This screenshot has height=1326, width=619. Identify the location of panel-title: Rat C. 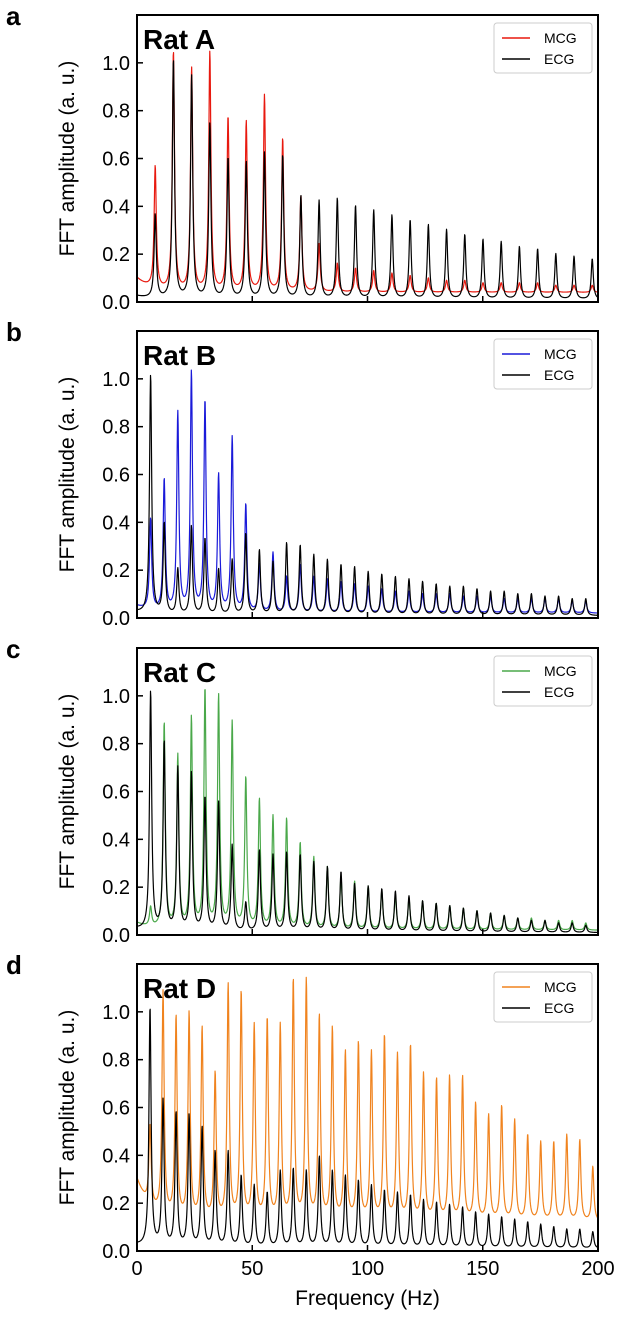
(179, 672).